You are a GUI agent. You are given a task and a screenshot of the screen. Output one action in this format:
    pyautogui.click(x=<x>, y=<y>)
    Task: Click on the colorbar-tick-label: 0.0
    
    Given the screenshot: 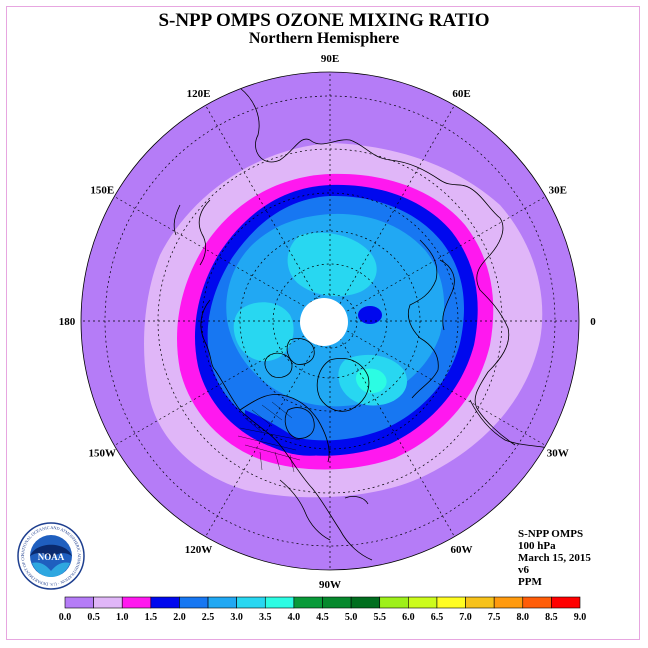 What is the action you would take?
    pyautogui.click(x=65, y=617)
    